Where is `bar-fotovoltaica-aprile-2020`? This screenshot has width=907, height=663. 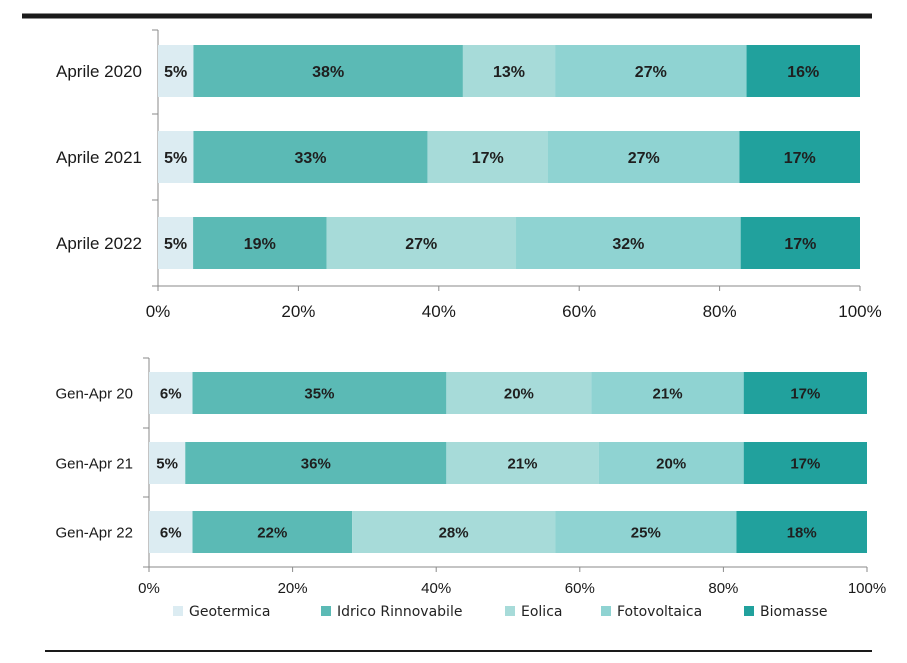 bar-fotovoltaica-aprile-2020 is located at coordinates (651, 71).